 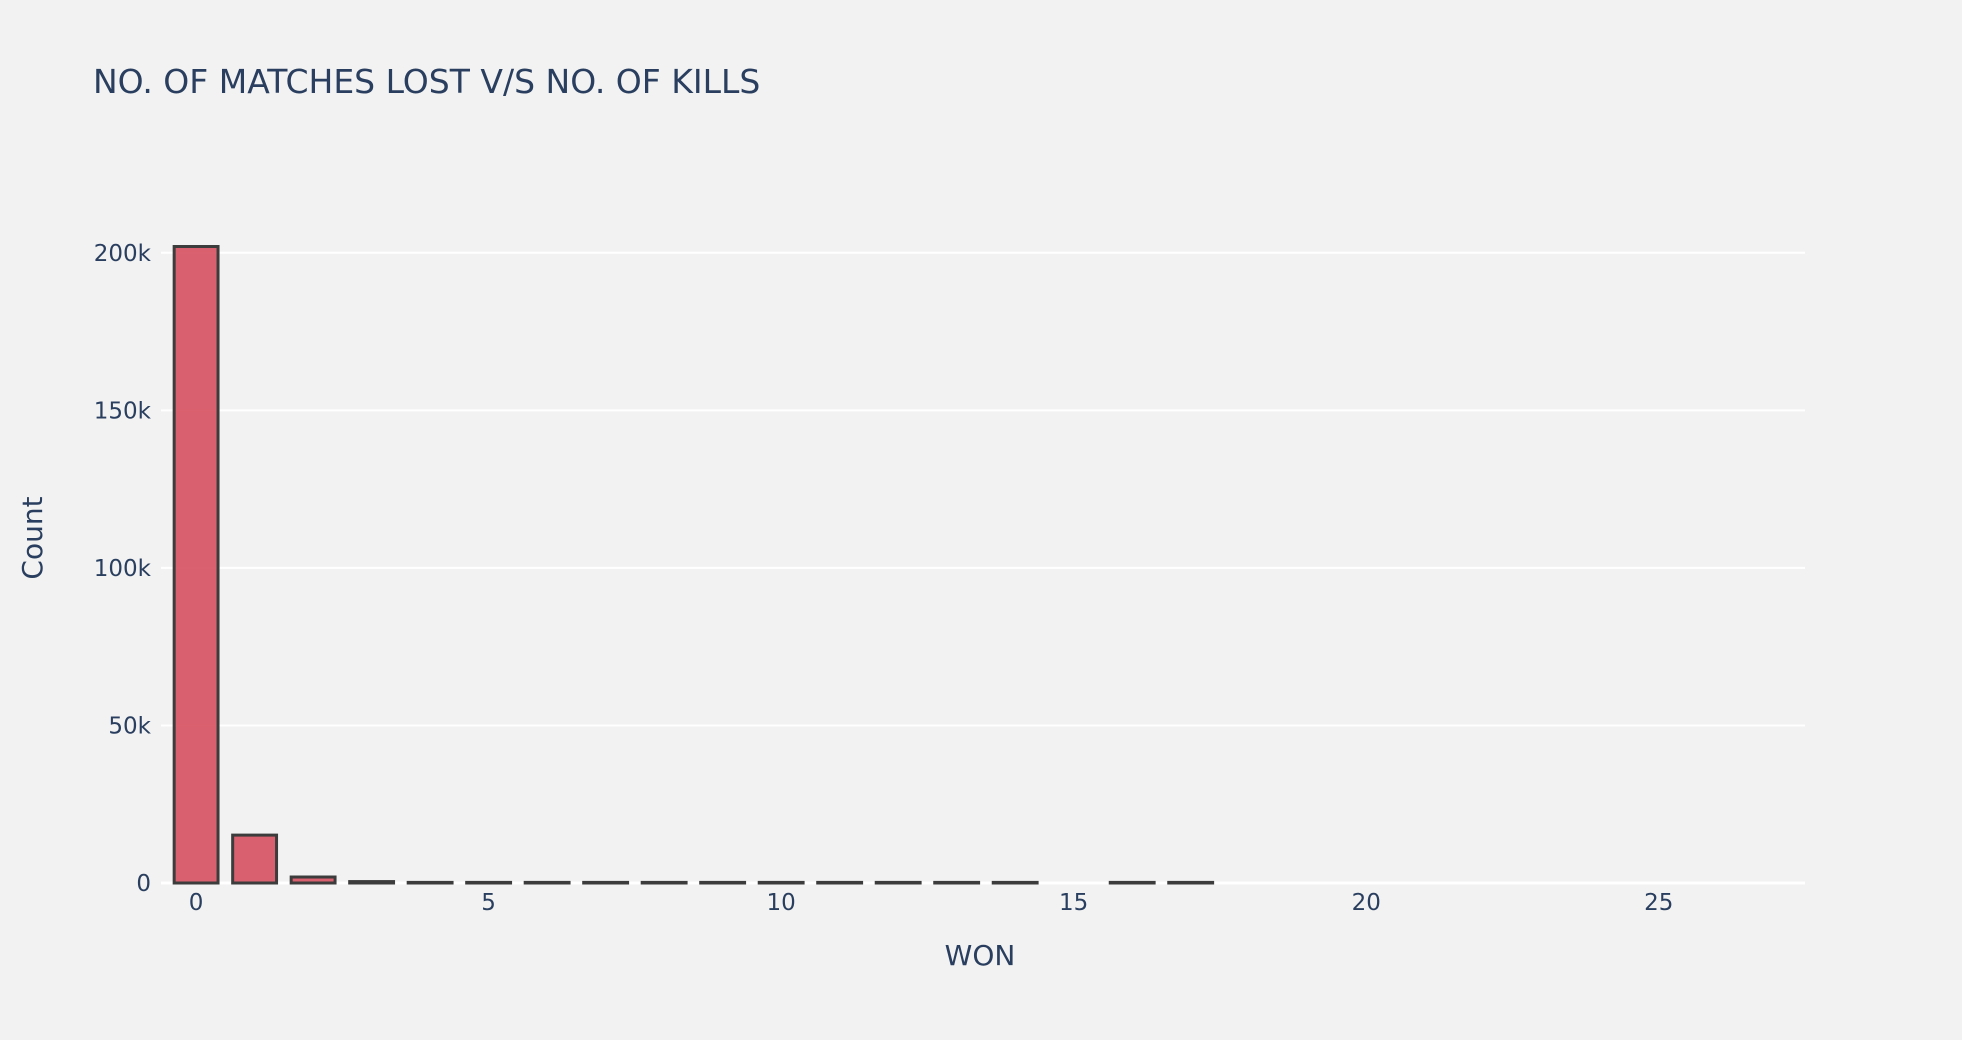 What do you see at coordinates (123, 254) in the screenshot?
I see `y-tick-label: 200k` at bounding box center [123, 254].